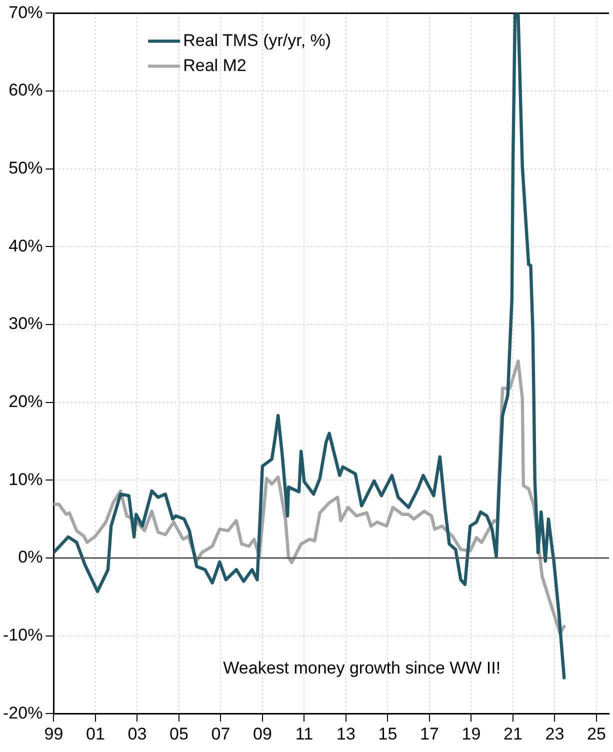 Image resolution: width=613 pixels, height=752 pixels. What do you see at coordinates (23, 634) in the screenshot?
I see `y-tick-label: -10%` at bounding box center [23, 634].